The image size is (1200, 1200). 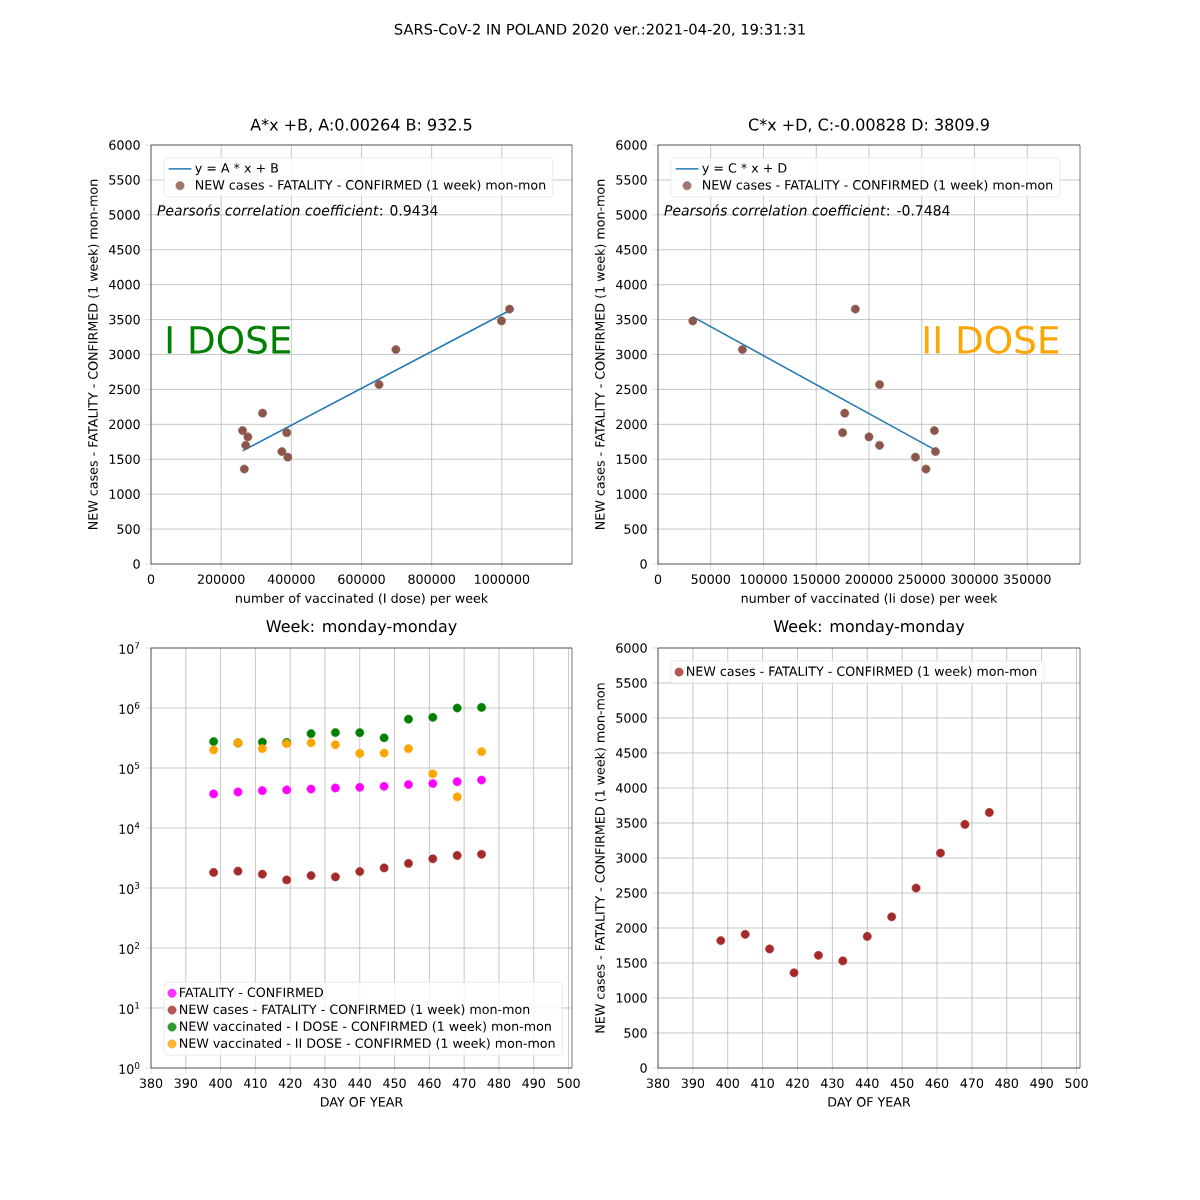 I want to click on x-tick-label: 470, so click(x=972, y=1083).